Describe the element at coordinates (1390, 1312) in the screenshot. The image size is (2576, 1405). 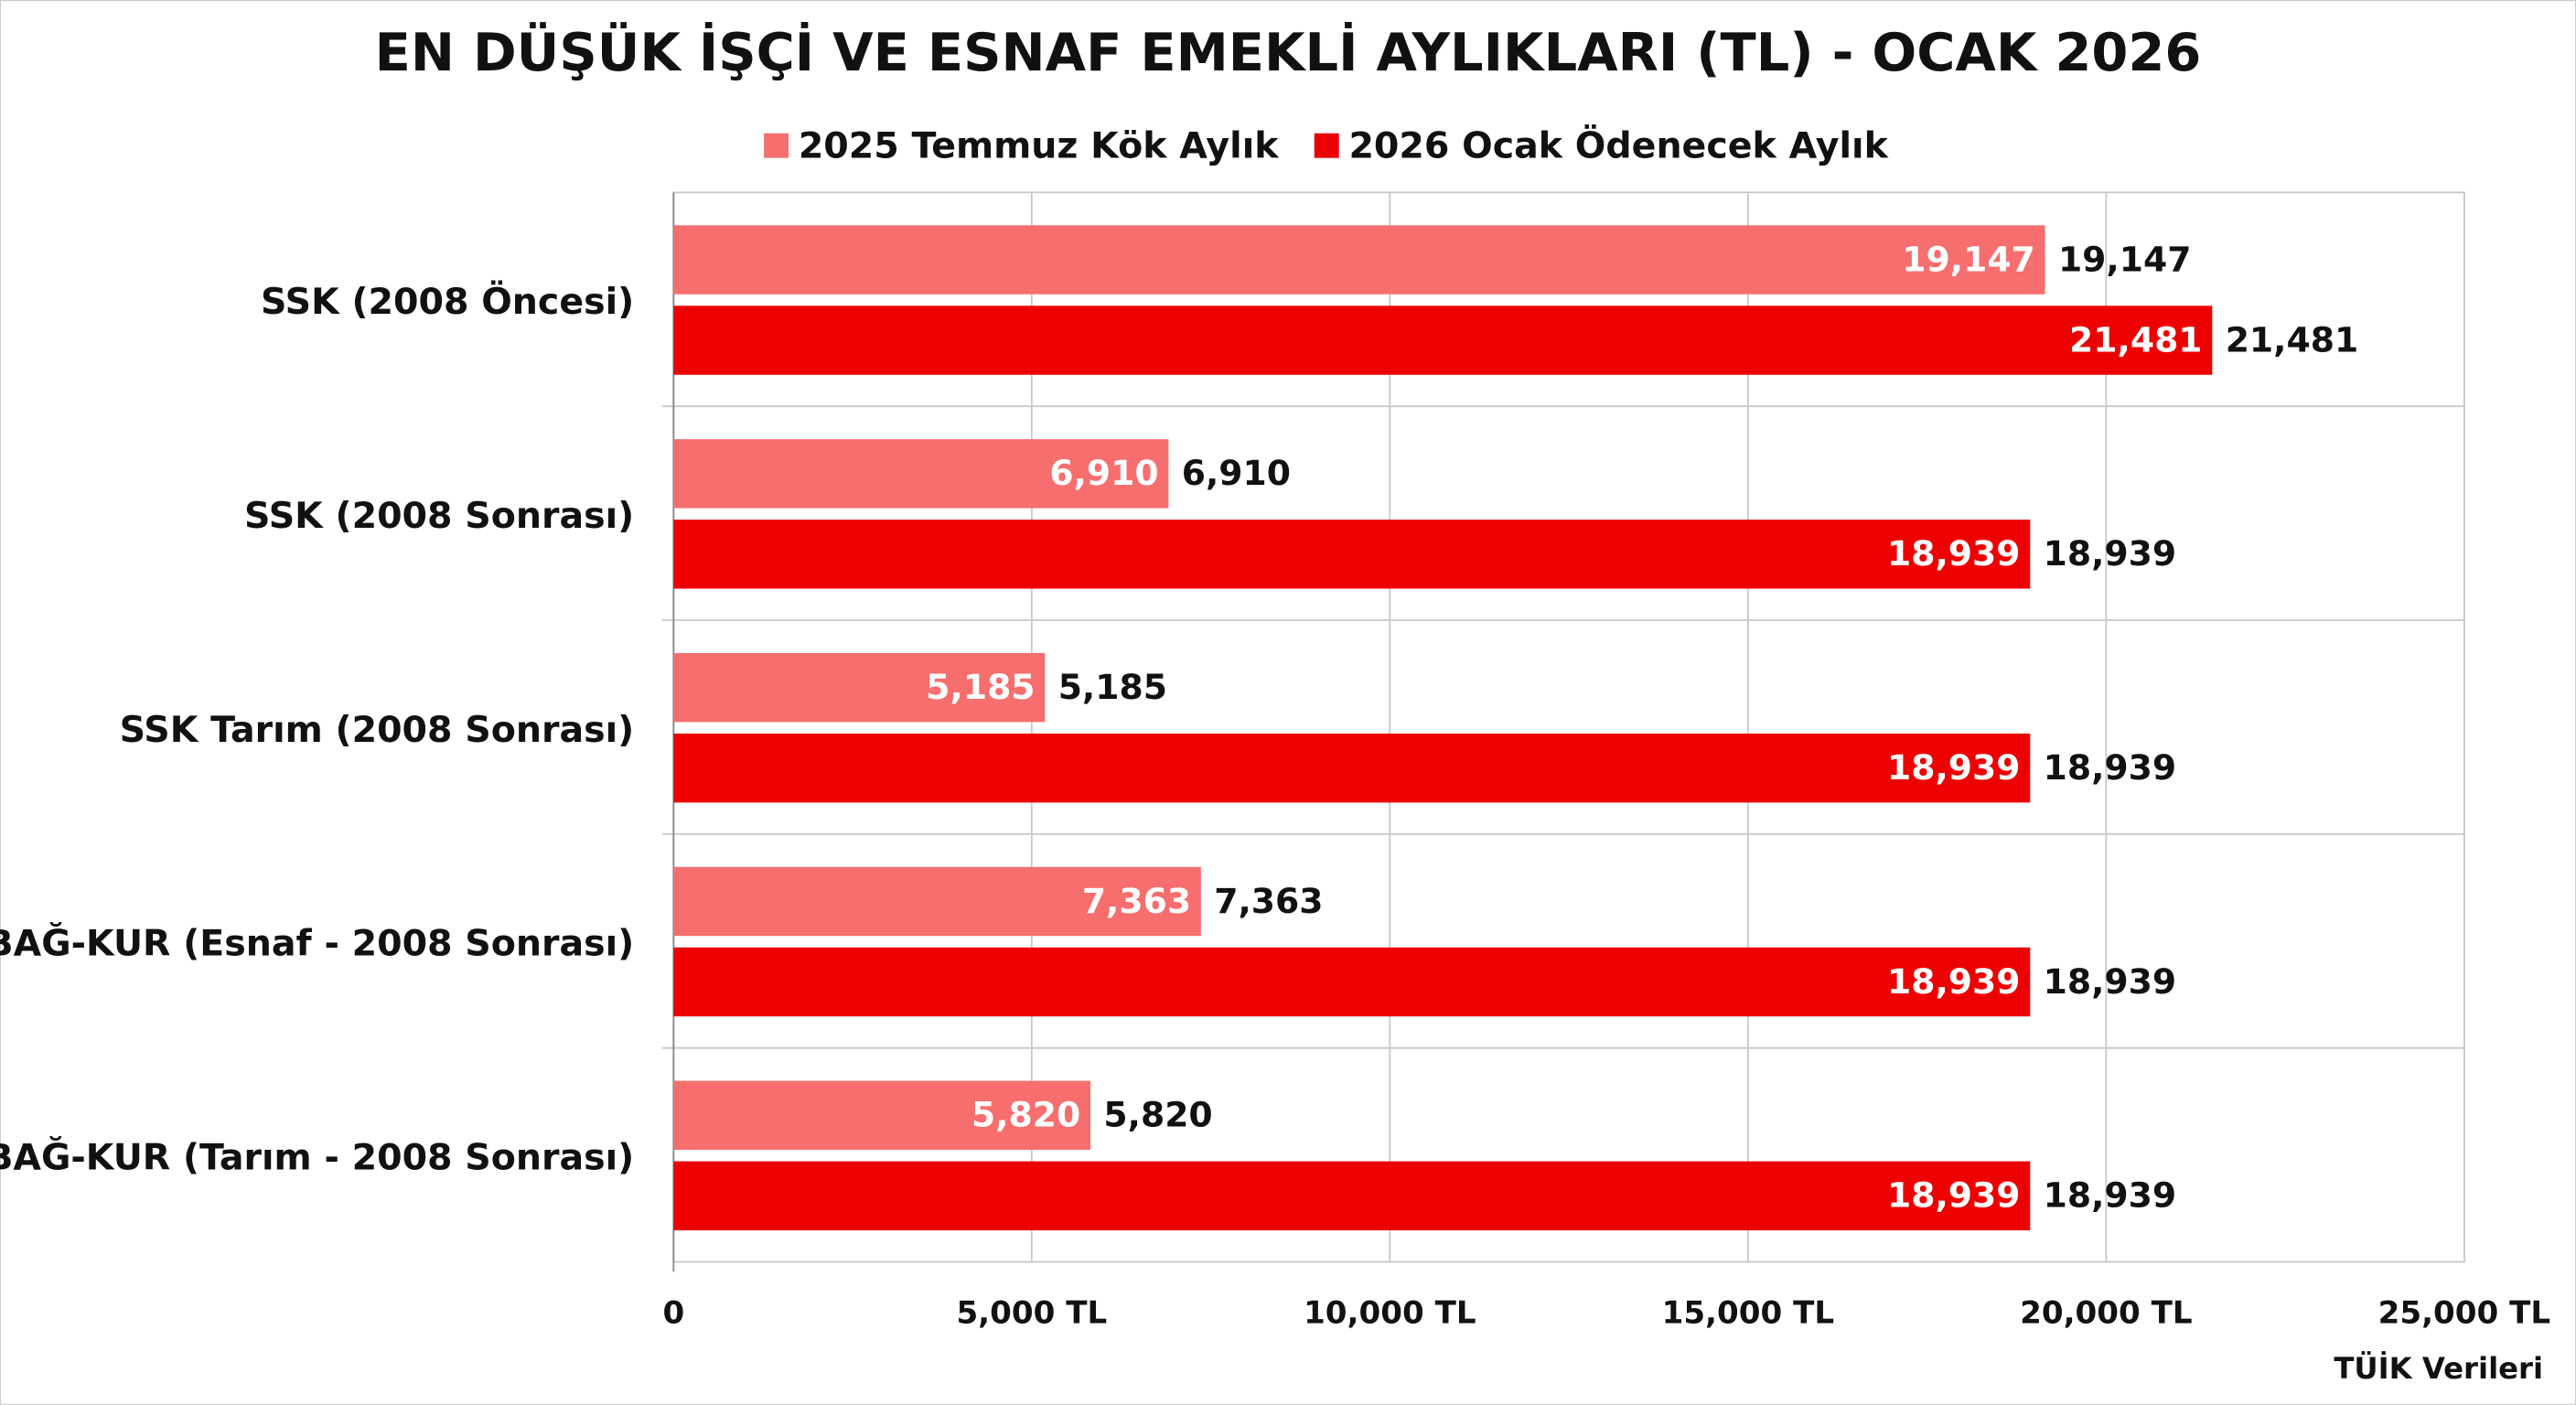
I see `x-tick-label: 10,000 TL` at that location.